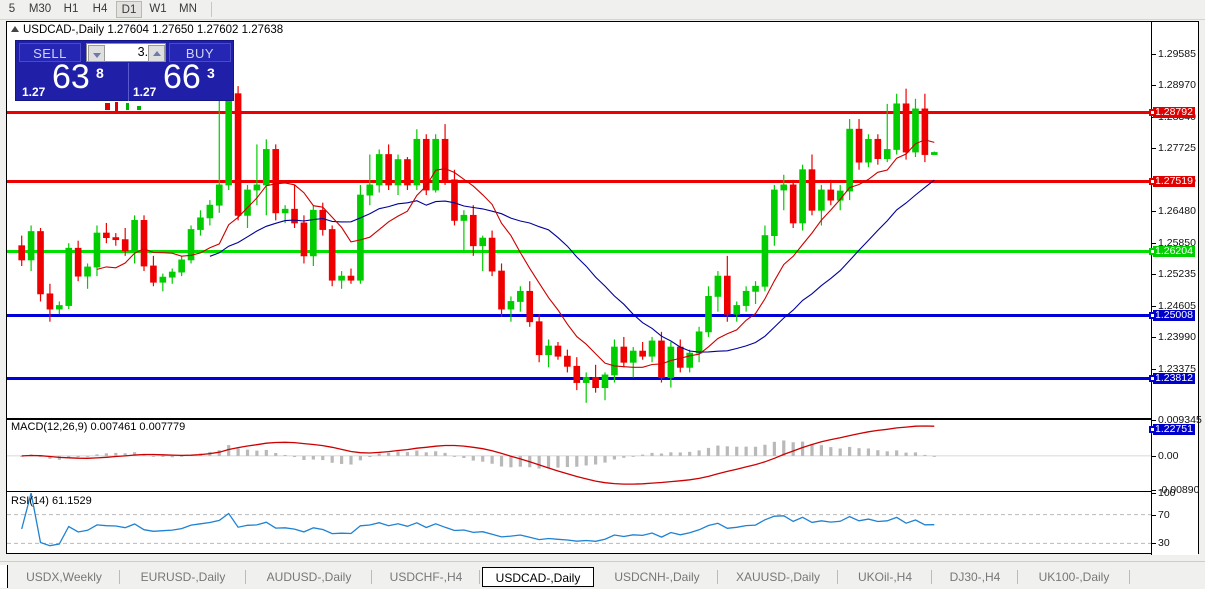 The height and width of the screenshot is (589, 1205). What do you see at coordinates (1167, 493) in the screenshot?
I see `rsi-scale-label: 100` at bounding box center [1167, 493].